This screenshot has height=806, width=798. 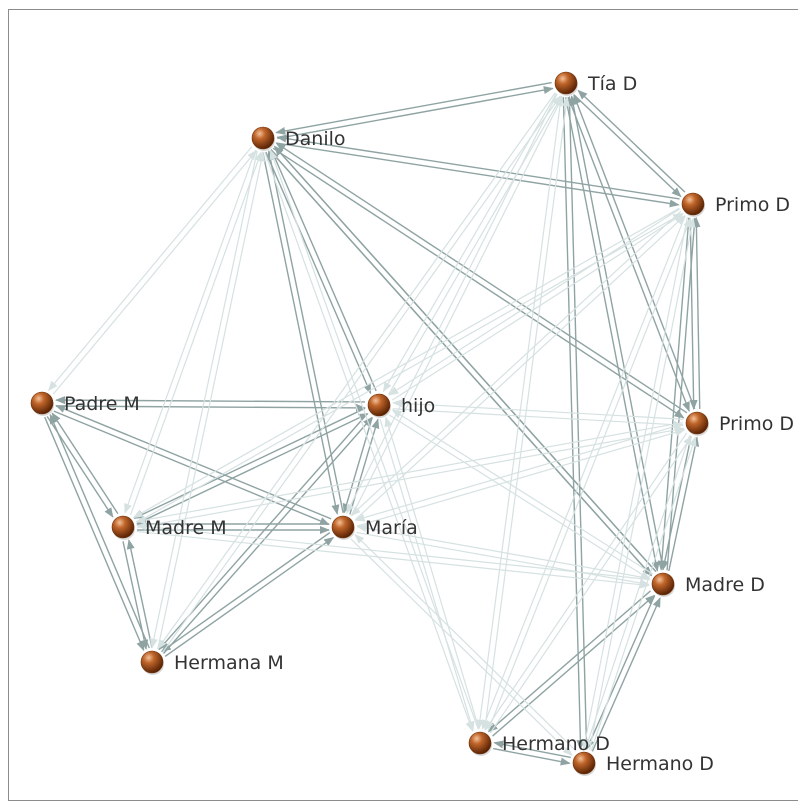 What do you see at coordinates (94, 534) in the screenshot?
I see `edge-padre-m-to-hermana-m` at bounding box center [94, 534].